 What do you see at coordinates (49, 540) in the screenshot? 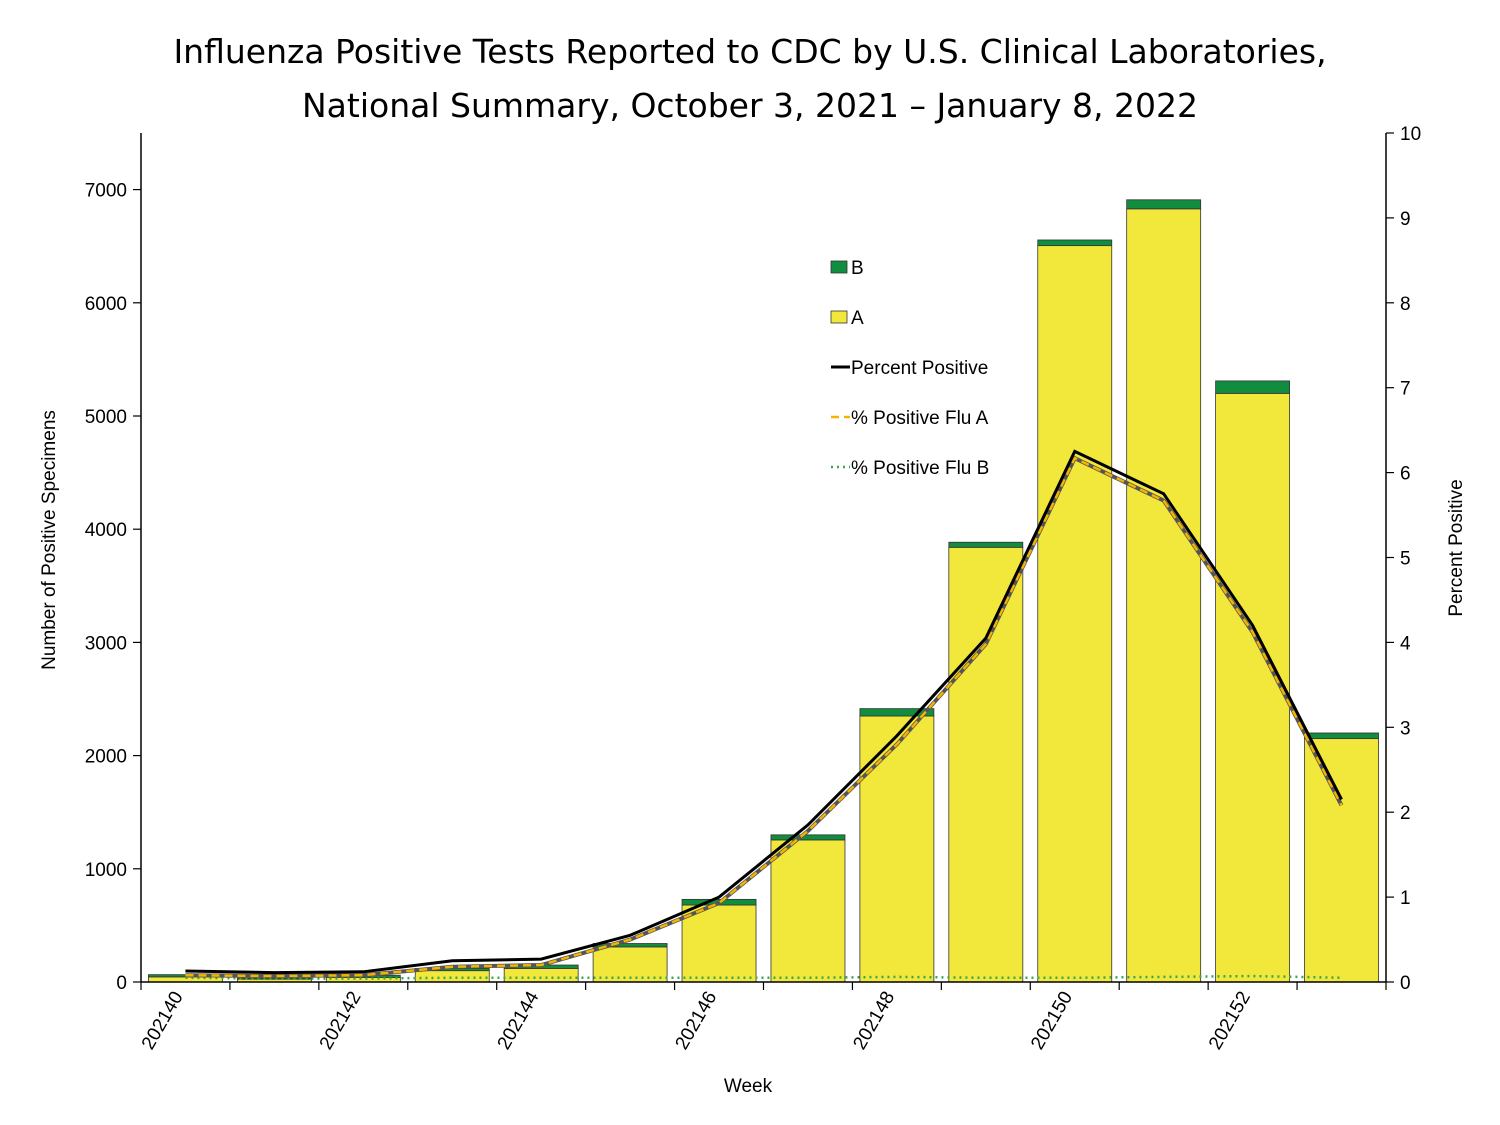
I see `y-axis-left-title: Number of Positive Specimens` at bounding box center [49, 540].